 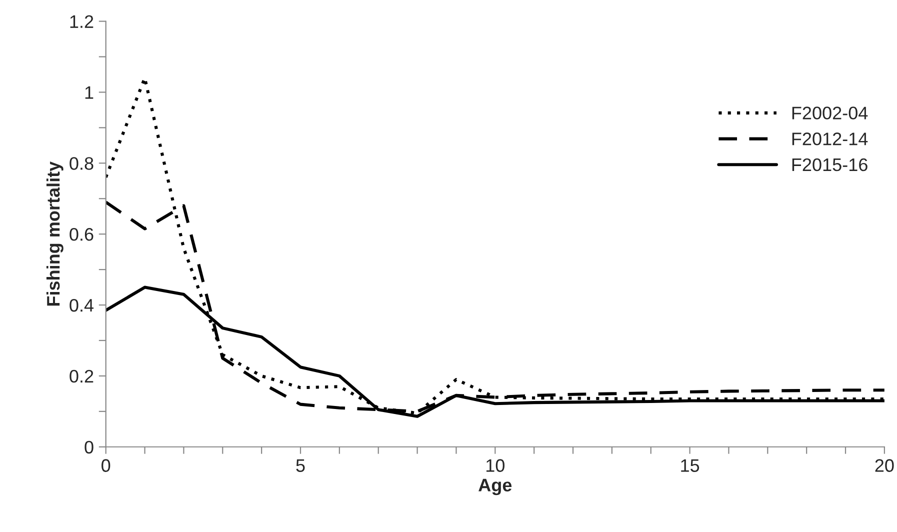 I want to click on x-tick-label: 5, so click(x=300, y=465).